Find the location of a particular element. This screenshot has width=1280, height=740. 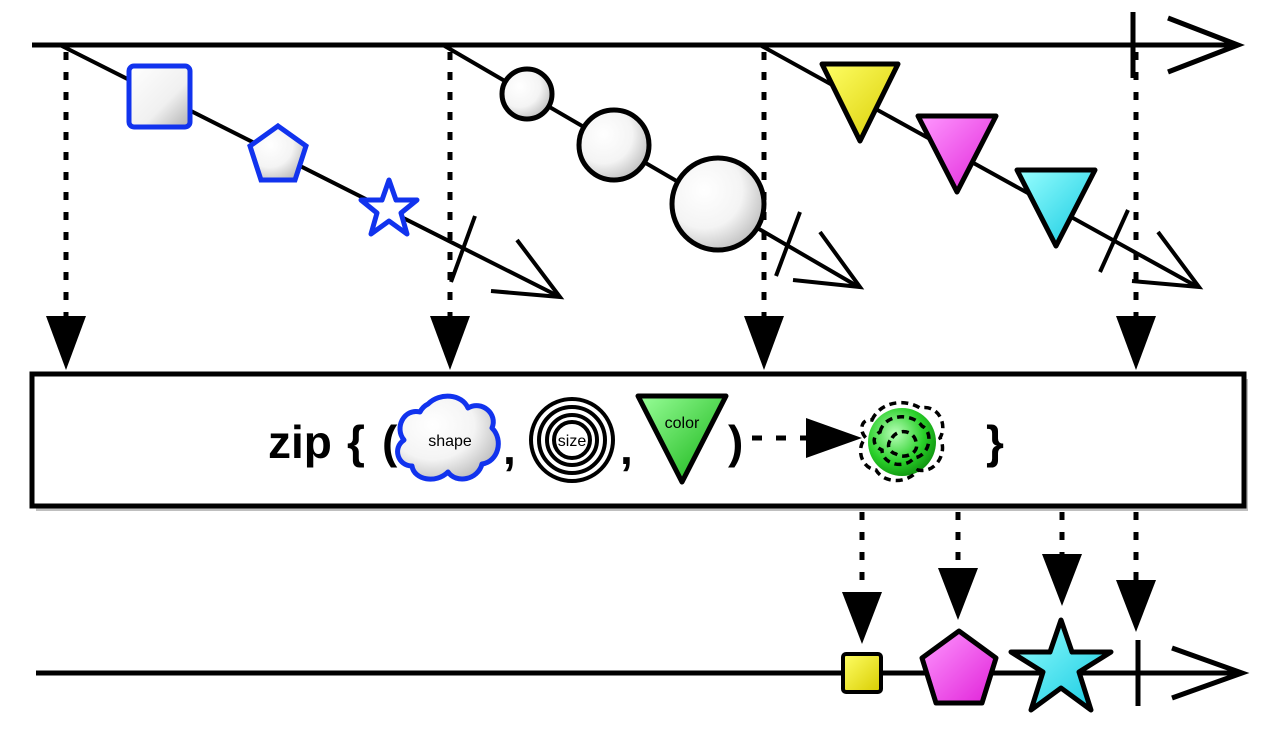

input-stream-shape is located at coordinates (312, 171).